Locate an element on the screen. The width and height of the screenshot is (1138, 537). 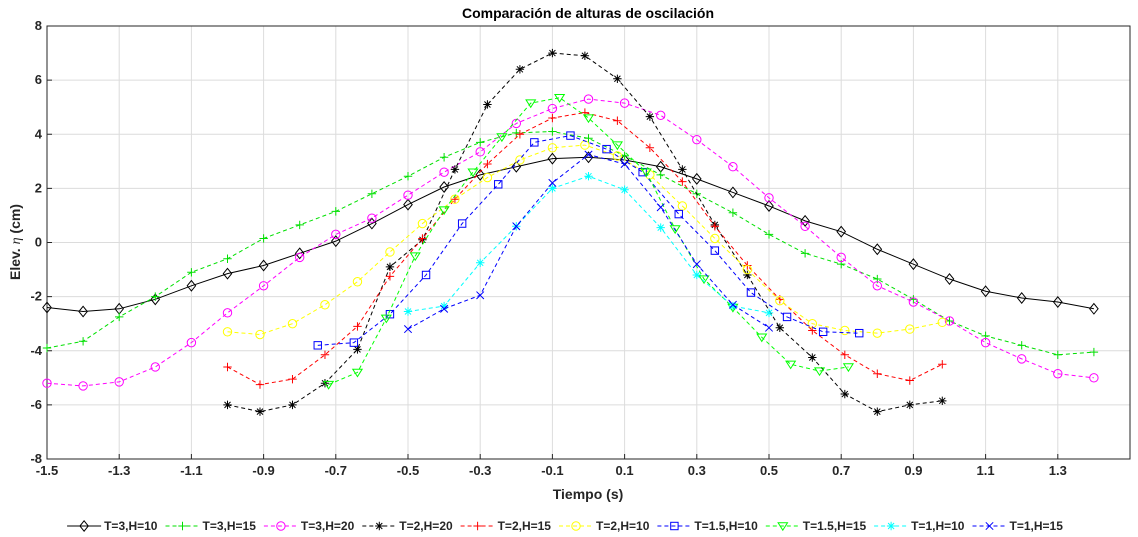
legend-item-3: T=3,H=20 is located at coordinates (309, 526).